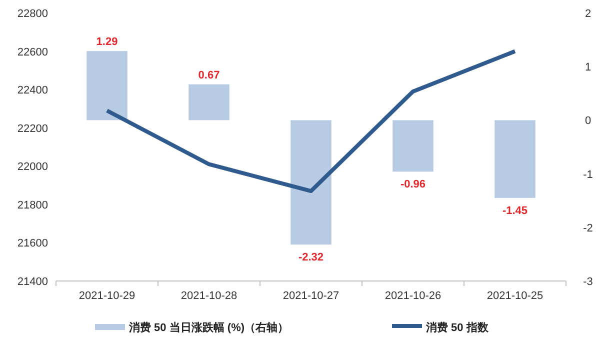 The image size is (605, 340). I want to click on y-tick-label: 22000, so click(32, 167).